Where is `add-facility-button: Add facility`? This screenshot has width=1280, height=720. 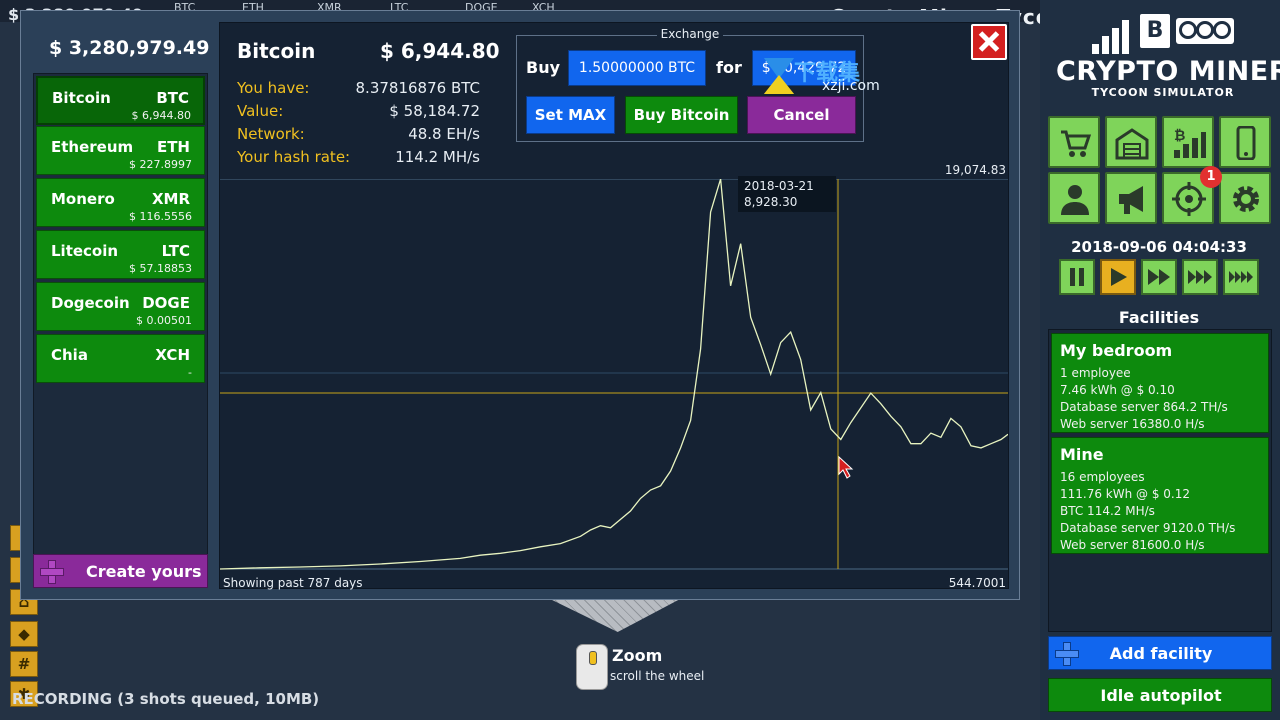
add-facility-button: Add facility is located at coordinates (1160, 653).